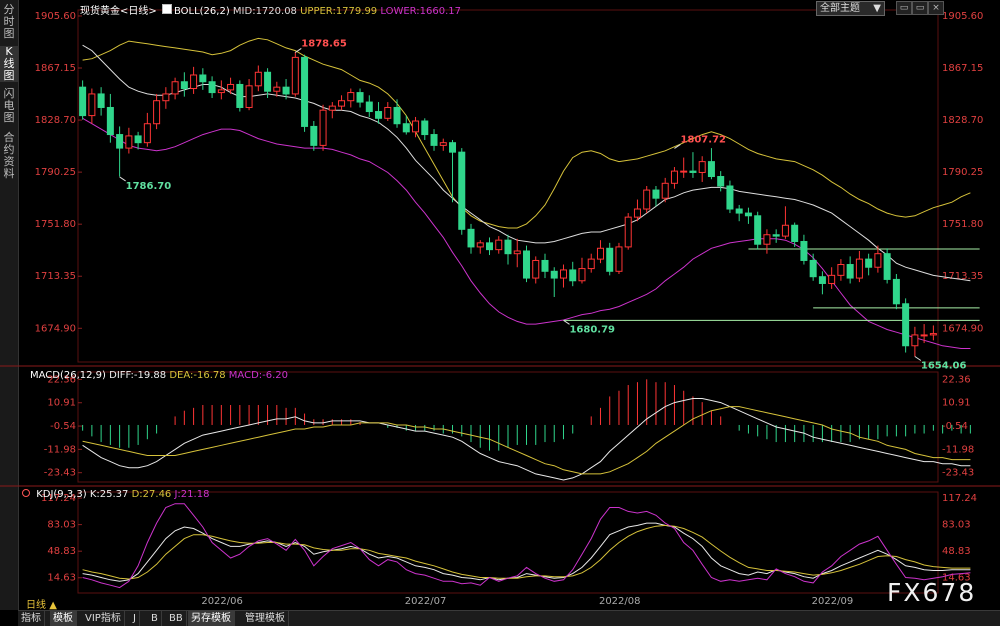 The height and width of the screenshot is (626, 1000). What do you see at coordinates (592, 329) in the screenshot?
I see `price-annotation: 1680.79` at bounding box center [592, 329].